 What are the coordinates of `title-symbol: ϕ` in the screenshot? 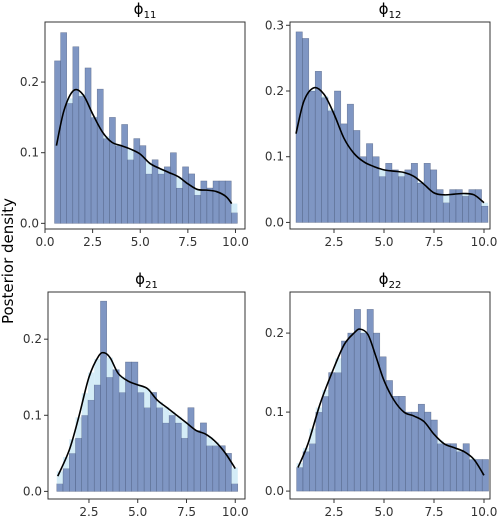 It's located at (140, 279).